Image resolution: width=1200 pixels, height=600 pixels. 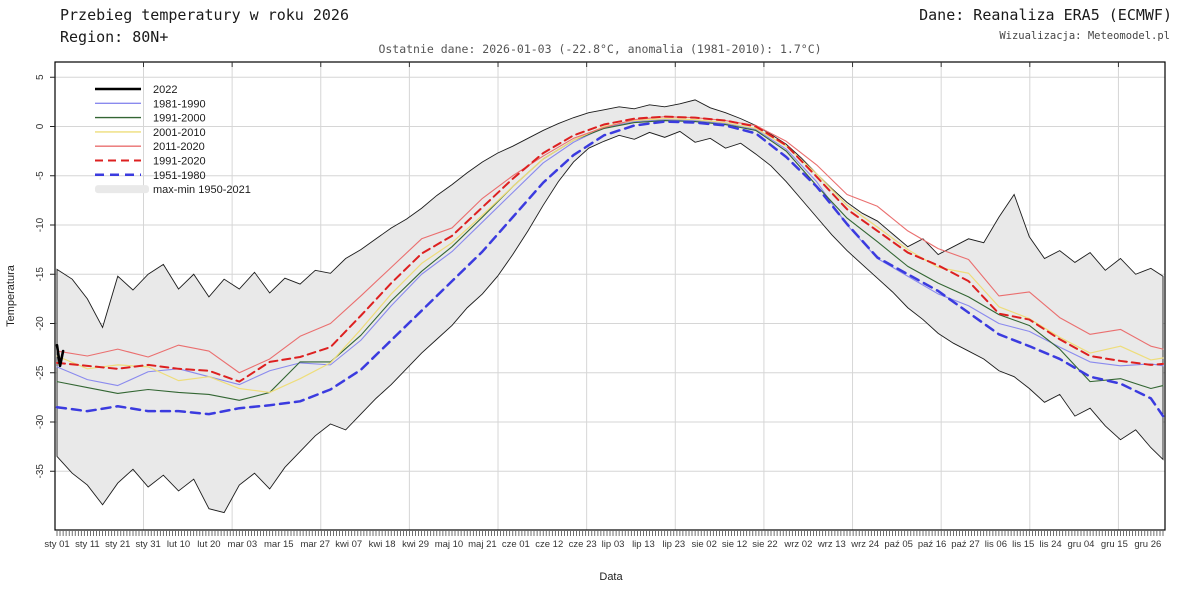 I want to click on x-tick-label: kwi 18, so click(x=382, y=544).